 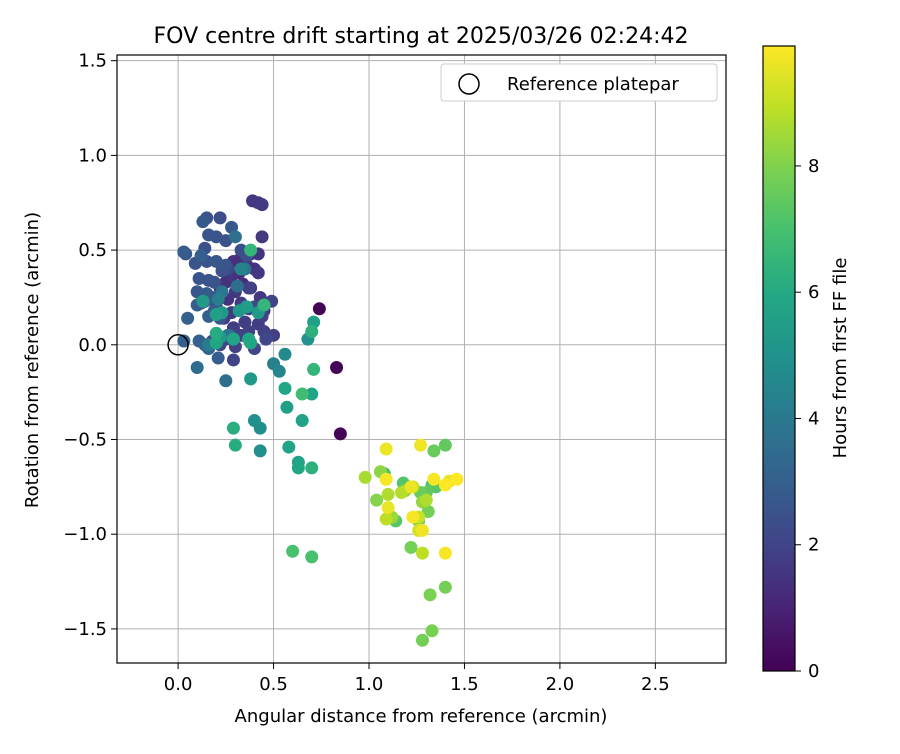 I want to click on reference-marker, so click(x=178, y=345).